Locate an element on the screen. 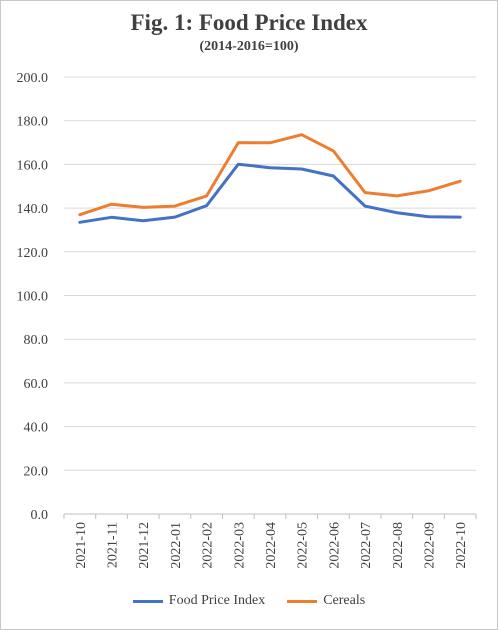  legend-item-food-price-index: Food Price Index is located at coordinates (199, 601).